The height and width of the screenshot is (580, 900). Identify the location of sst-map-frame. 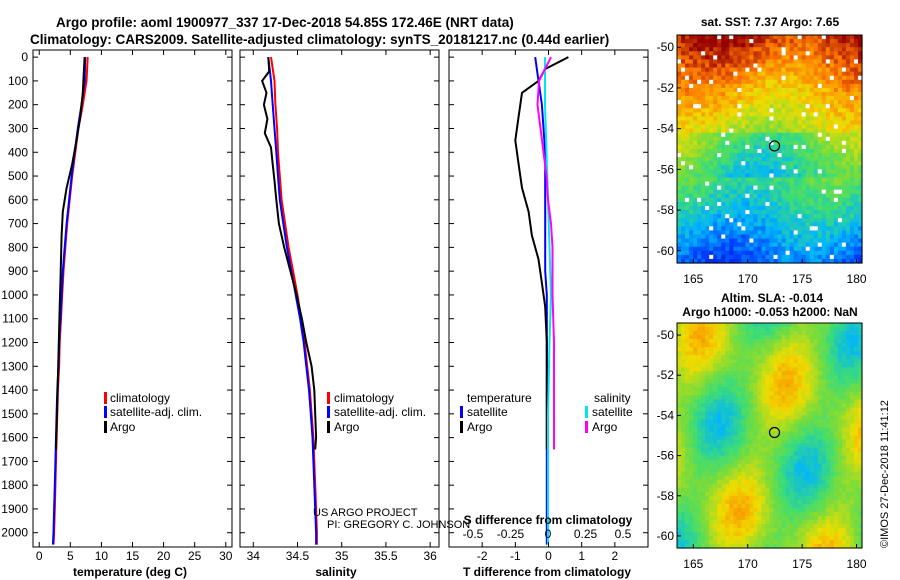
(769, 149).